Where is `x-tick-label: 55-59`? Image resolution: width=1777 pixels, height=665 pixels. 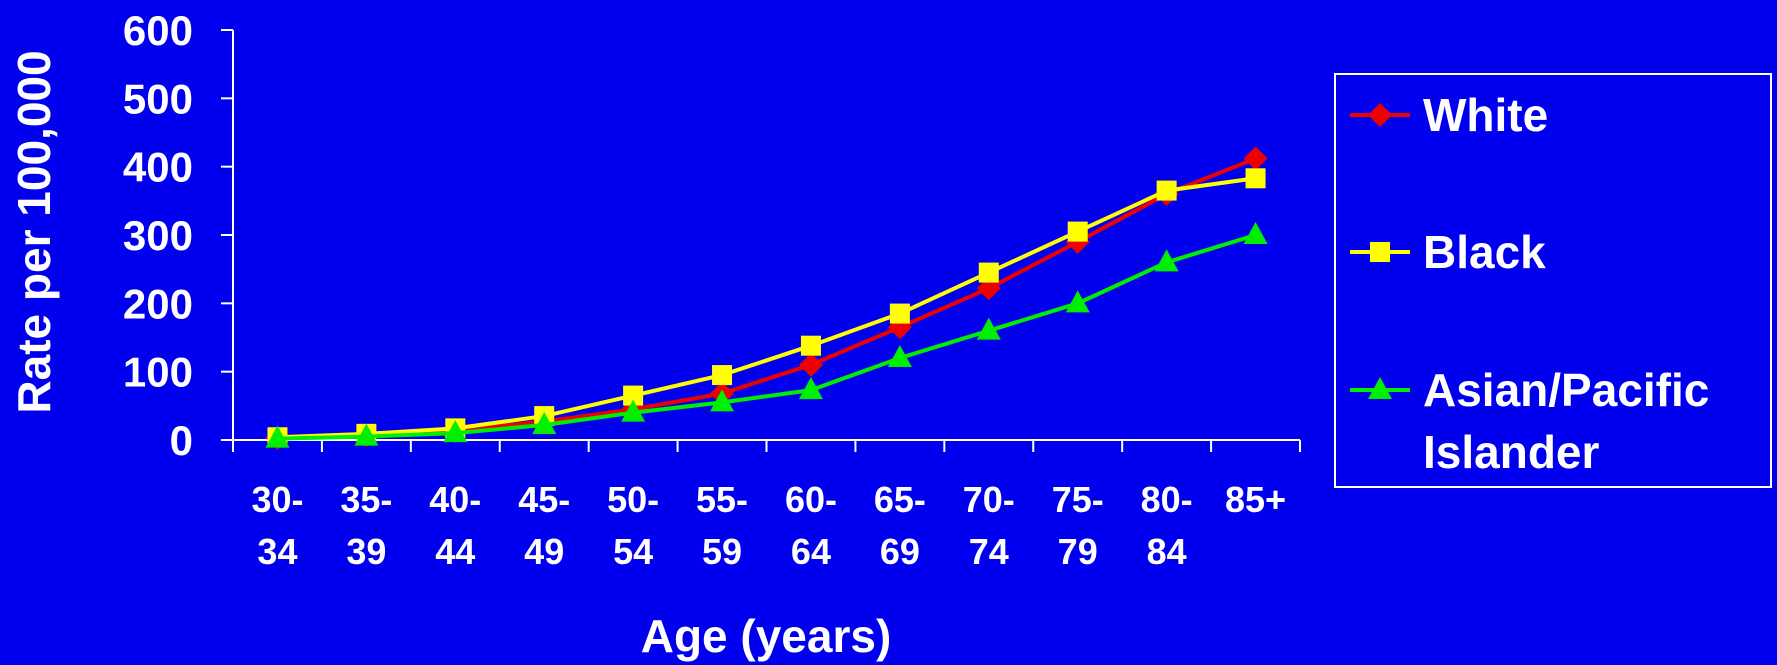 x-tick-label: 55-59 is located at coordinates (722, 525).